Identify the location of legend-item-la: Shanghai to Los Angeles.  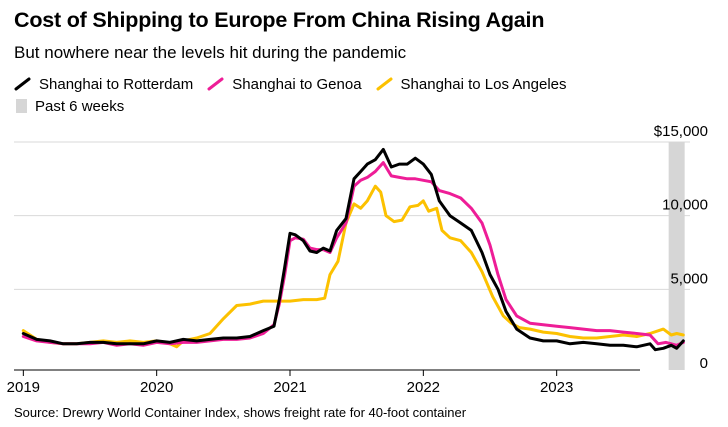
(471, 84).